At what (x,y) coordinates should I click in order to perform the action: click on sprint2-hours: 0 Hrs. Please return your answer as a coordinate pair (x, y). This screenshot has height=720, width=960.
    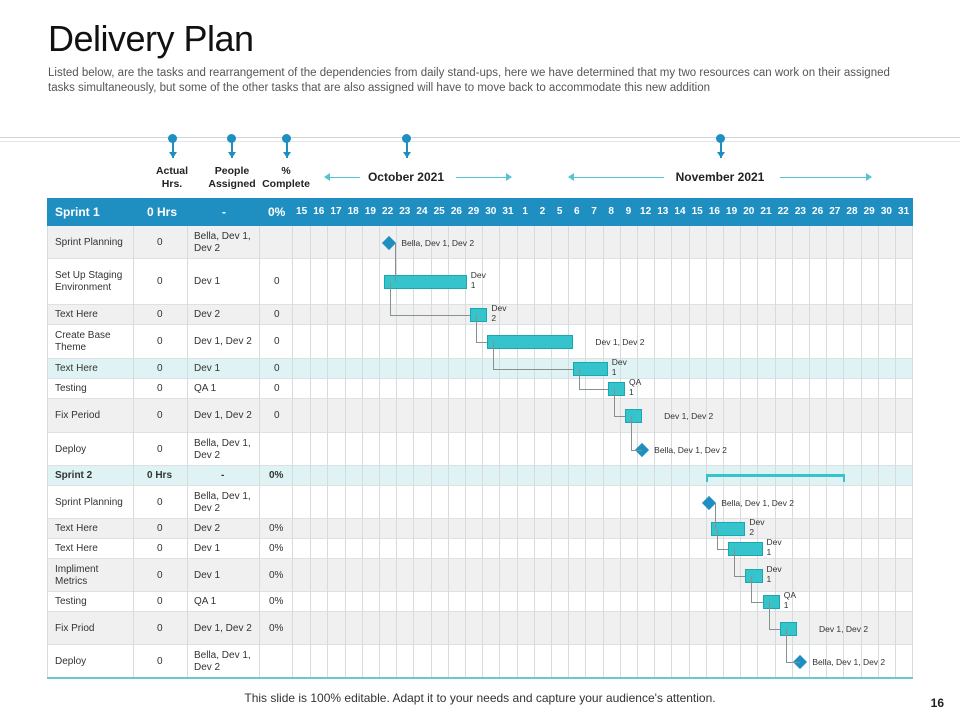
    Looking at the image, I should click on (160, 475).